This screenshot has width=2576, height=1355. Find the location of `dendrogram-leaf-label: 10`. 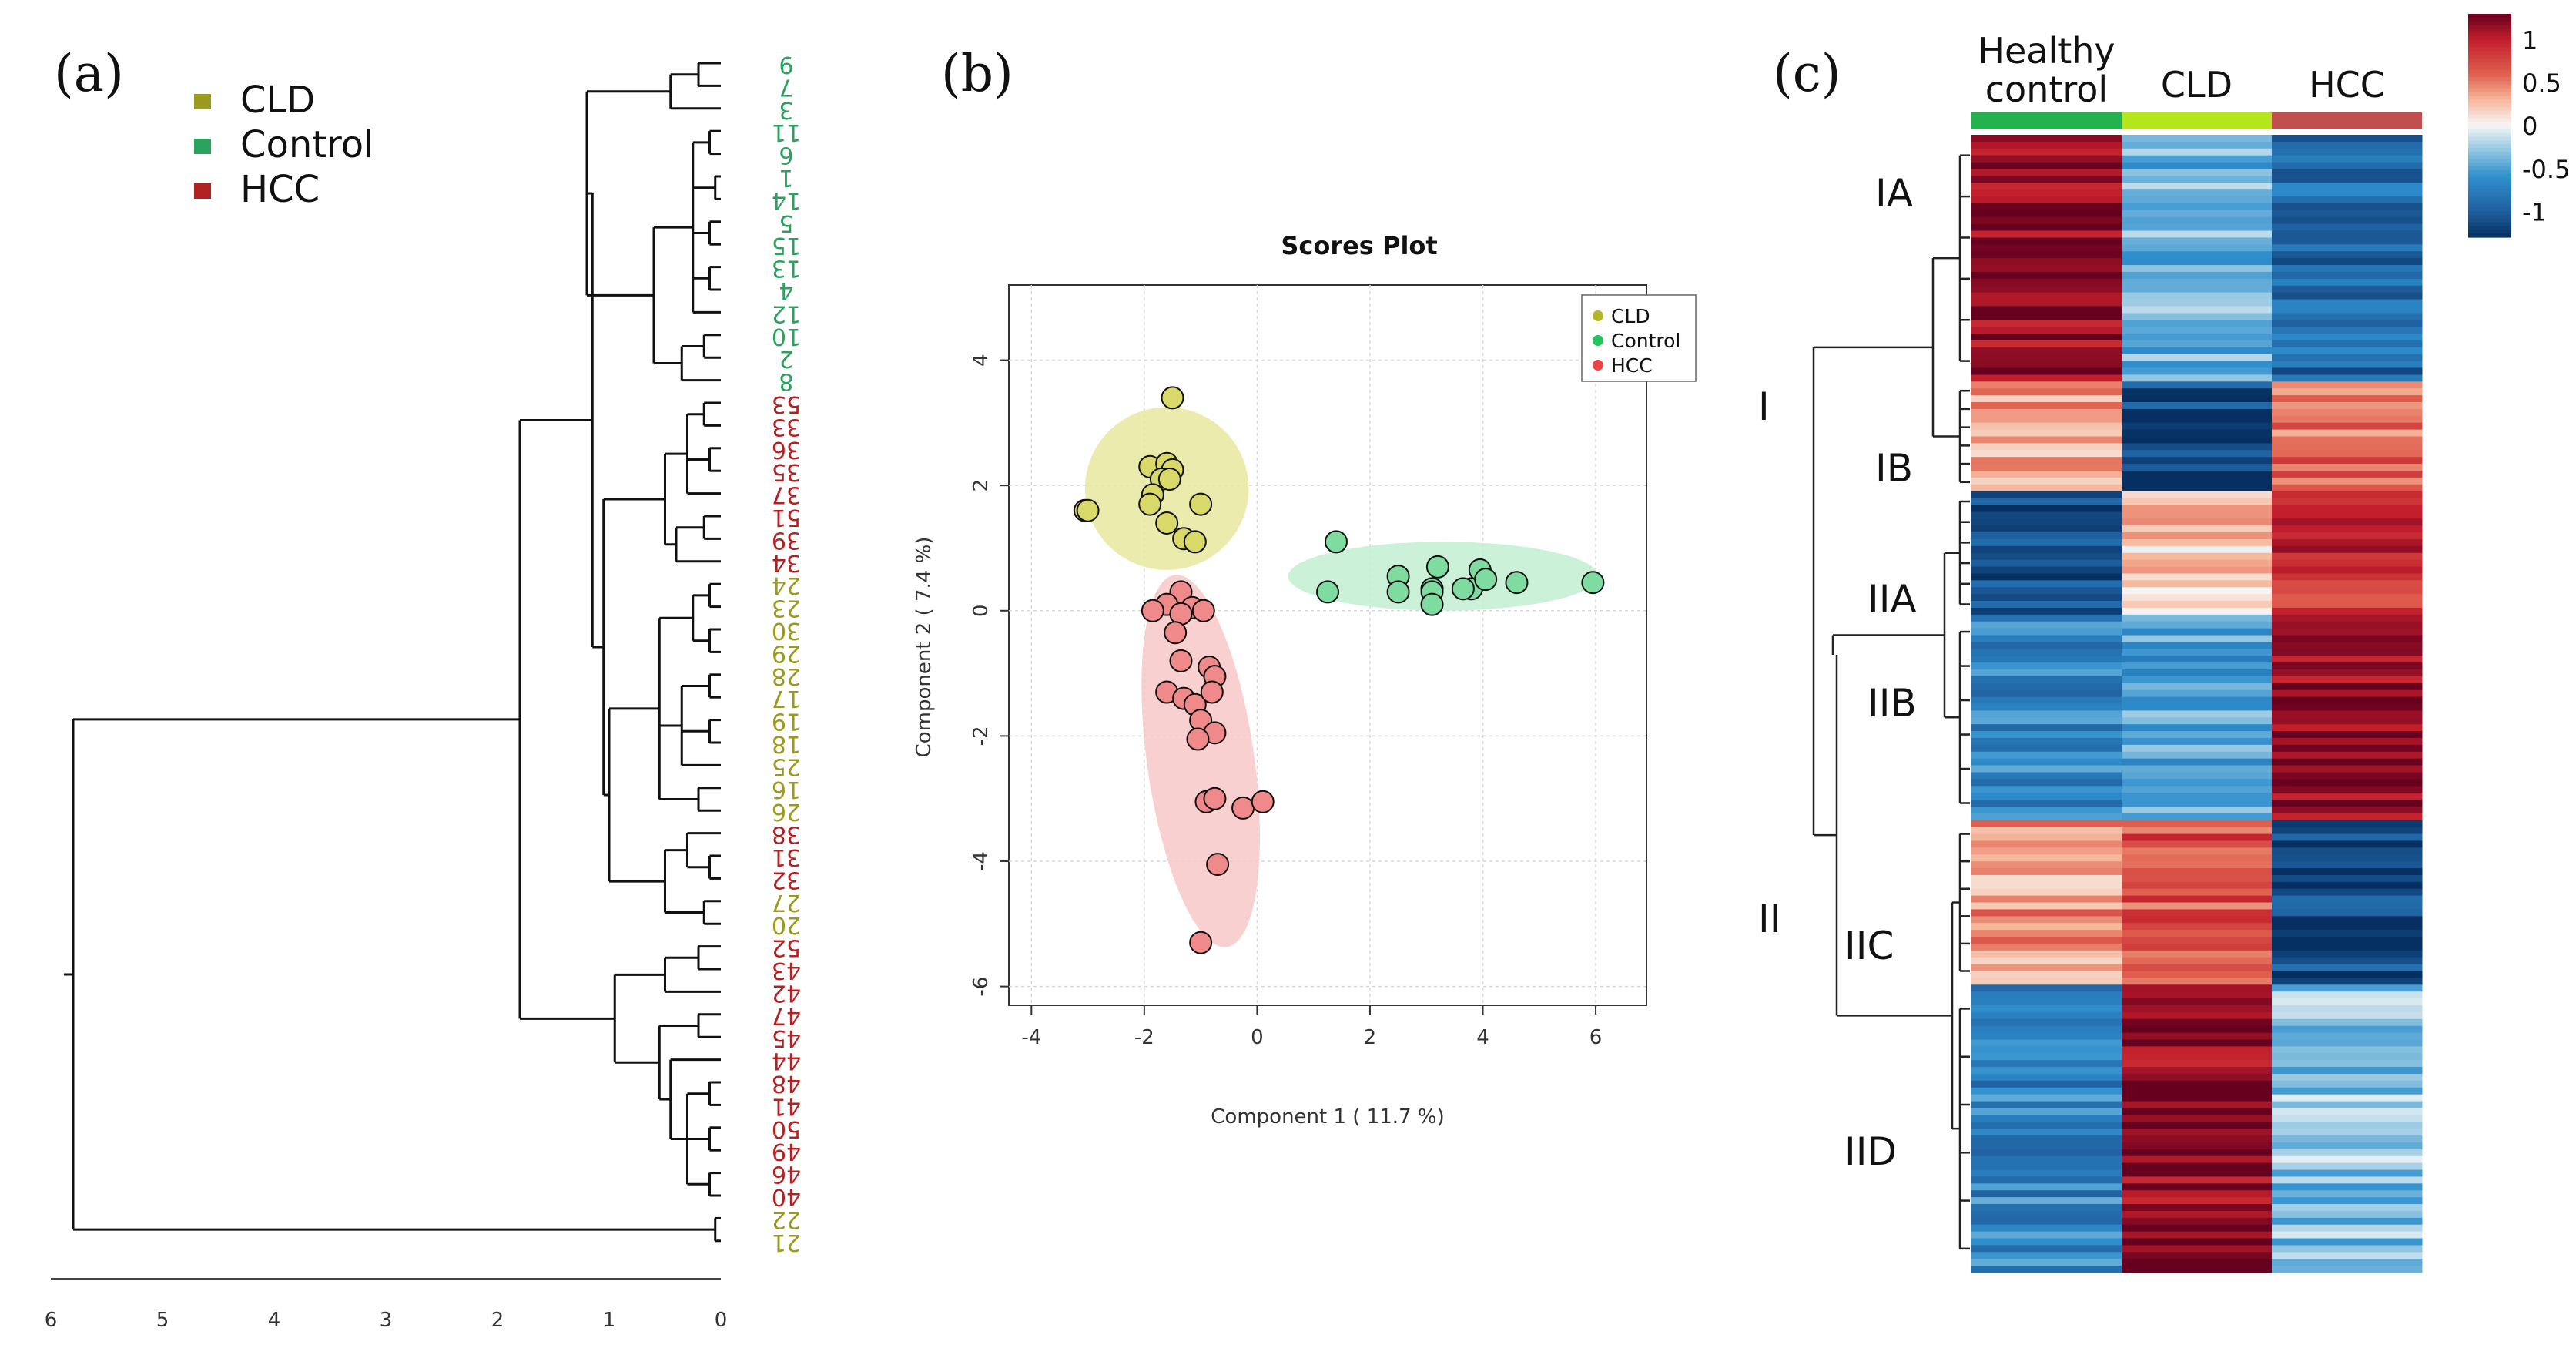

dendrogram-leaf-label: 10 is located at coordinates (786, 336).